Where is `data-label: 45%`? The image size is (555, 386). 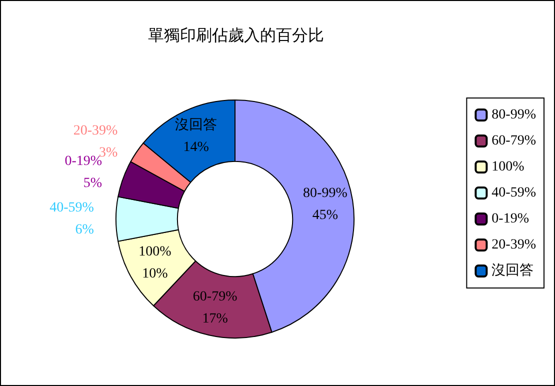
data-label: 45% is located at coordinates (325, 216).